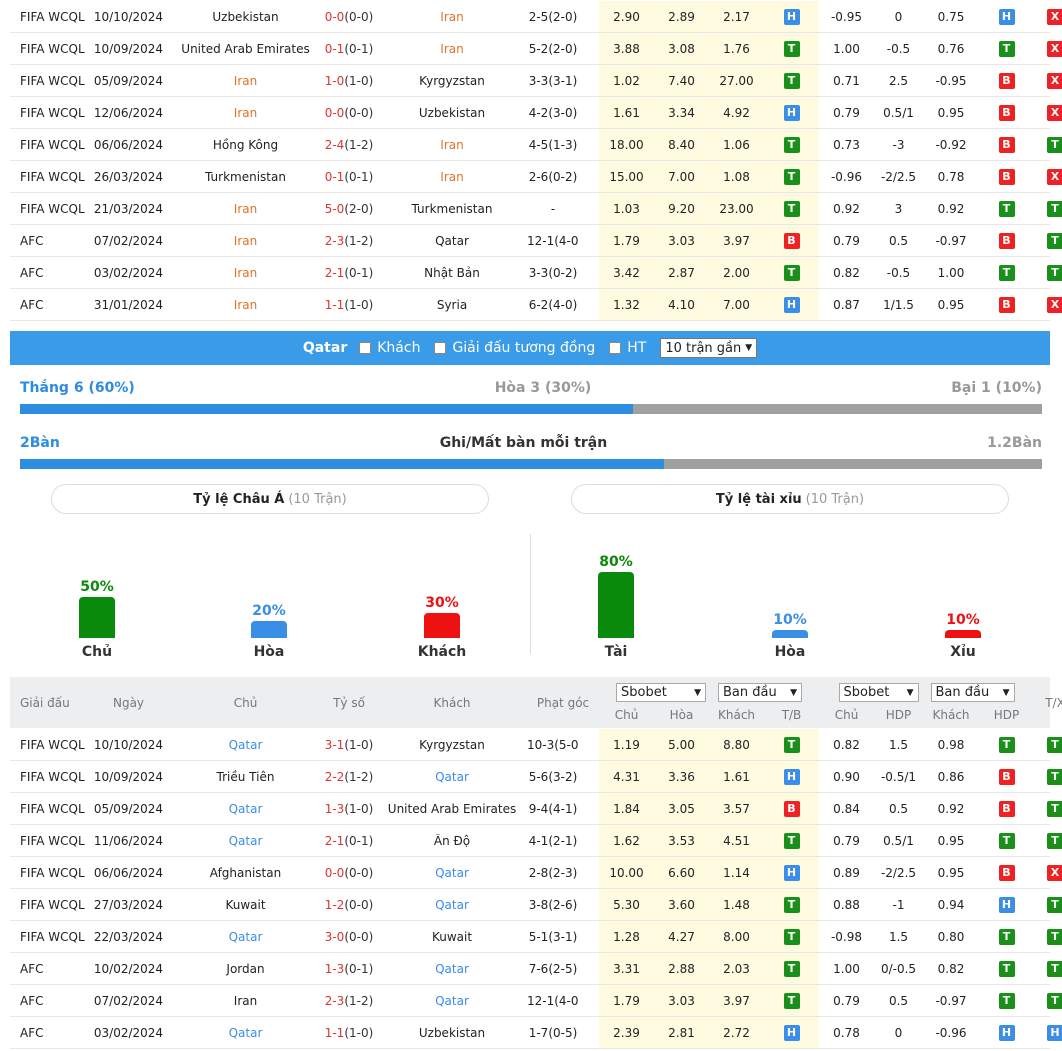  Describe the element at coordinates (245, 16) in the screenshot. I see `home-team-link: Uzbekistan` at that location.